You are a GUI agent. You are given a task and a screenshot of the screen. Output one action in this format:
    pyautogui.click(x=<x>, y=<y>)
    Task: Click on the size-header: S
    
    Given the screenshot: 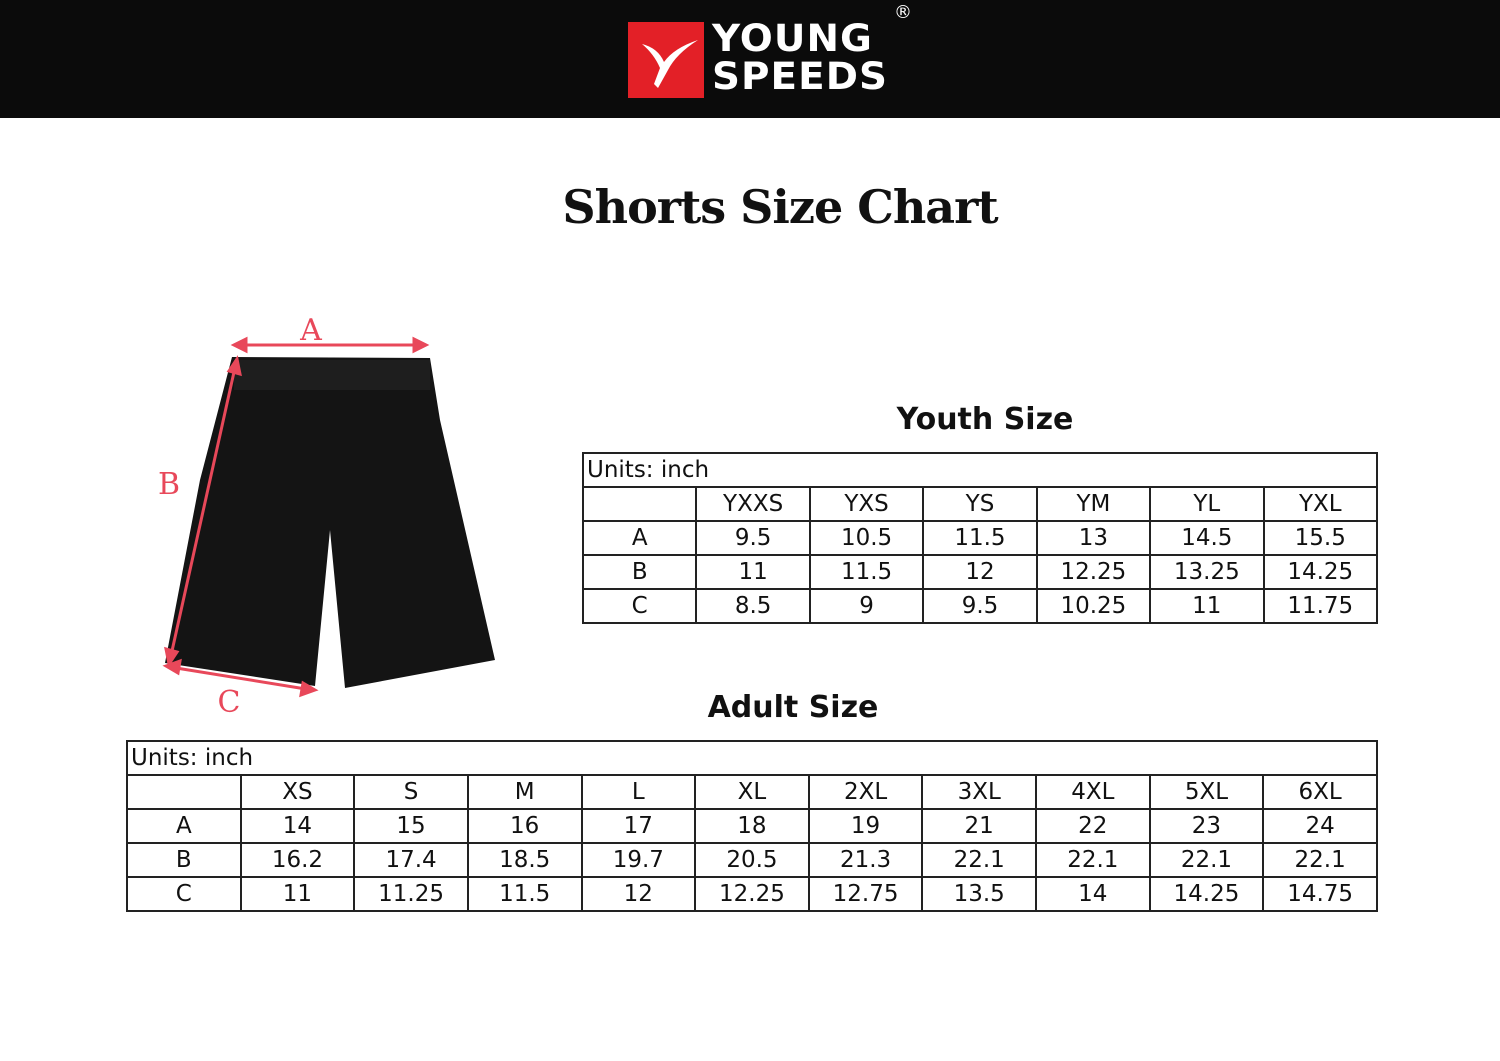 What is the action you would take?
    pyautogui.click(x=411, y=792)
    